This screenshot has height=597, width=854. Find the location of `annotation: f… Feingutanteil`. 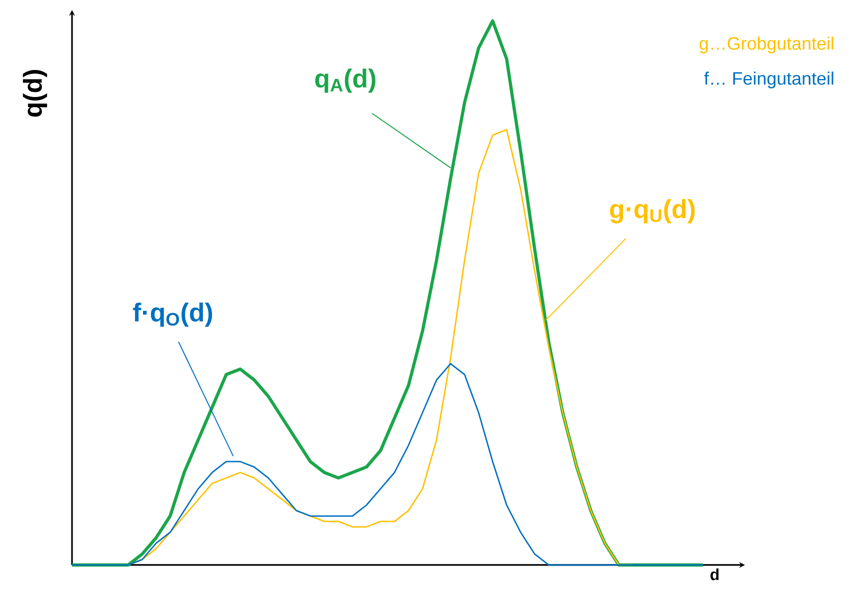

annotation: f… Feingutanteil is located at coordinates (769, 80).